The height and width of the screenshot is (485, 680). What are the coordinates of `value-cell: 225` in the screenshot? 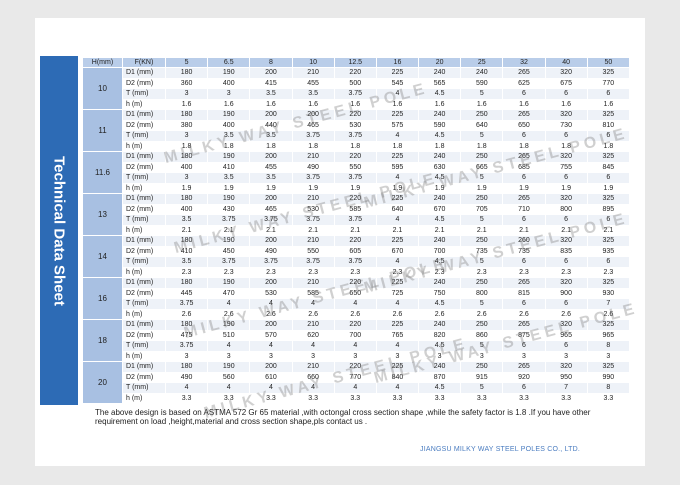 It's located at (397, 367).